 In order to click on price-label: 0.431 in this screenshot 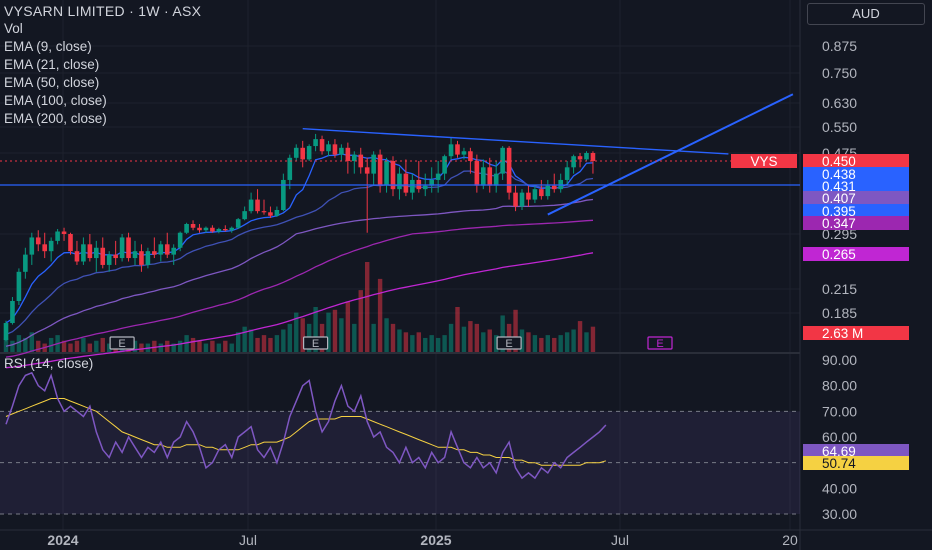, I will do `click(856, 186)`.